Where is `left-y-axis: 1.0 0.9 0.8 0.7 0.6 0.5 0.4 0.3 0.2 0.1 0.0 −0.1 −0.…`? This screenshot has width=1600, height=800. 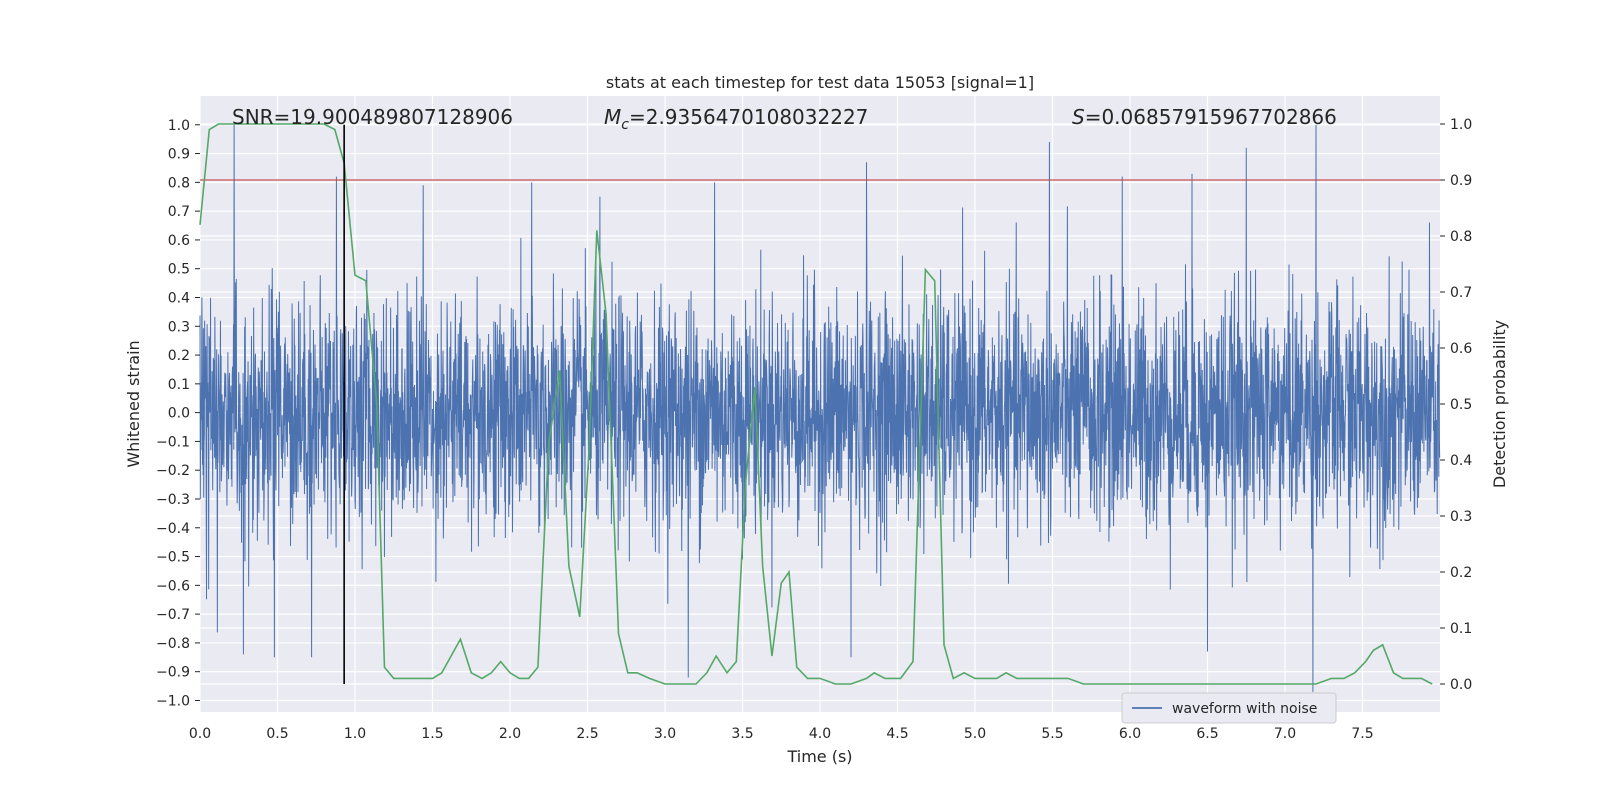 left-y-axis: 1.0 0.9 0.8 0.7 0.6 0.5 0.4 0.3 0.2 0.1 0.0 −0.1 −0.… is located at coordinates (178, 413).